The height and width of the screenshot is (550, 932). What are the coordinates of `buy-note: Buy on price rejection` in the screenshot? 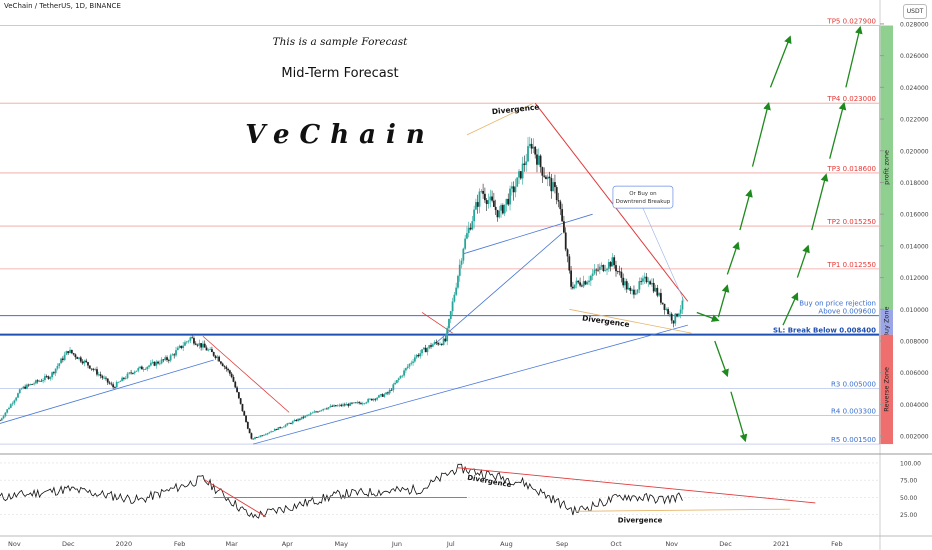 It's located at (837, 304).